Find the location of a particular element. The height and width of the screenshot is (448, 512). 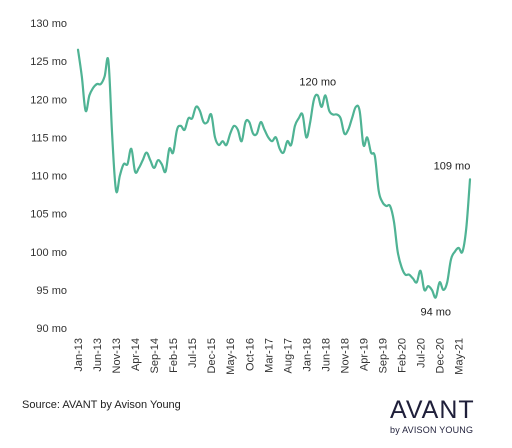

x-tick-label: Jun-18 is located at coordinates (326, 355).